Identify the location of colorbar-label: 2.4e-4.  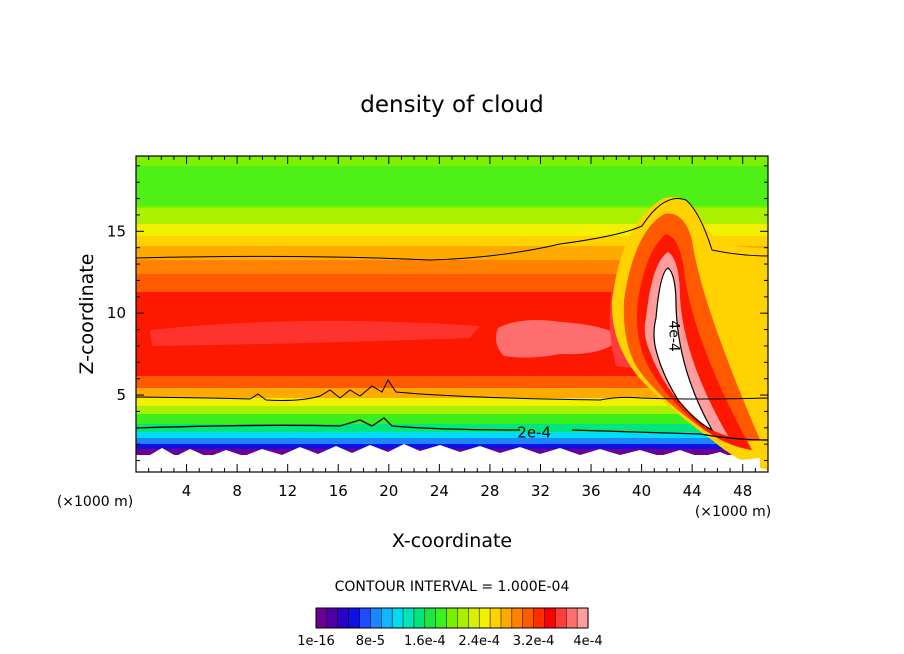
(479, 641).